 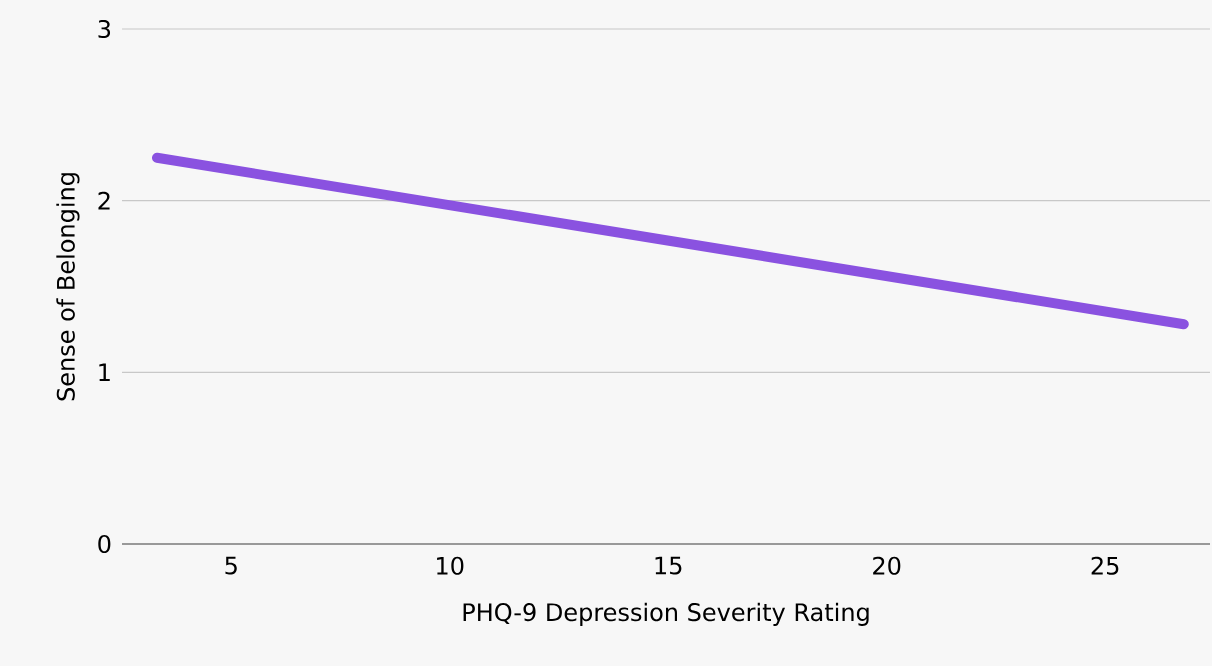 I want to click on y-tick-label: 0, so click(x=104, y=544).